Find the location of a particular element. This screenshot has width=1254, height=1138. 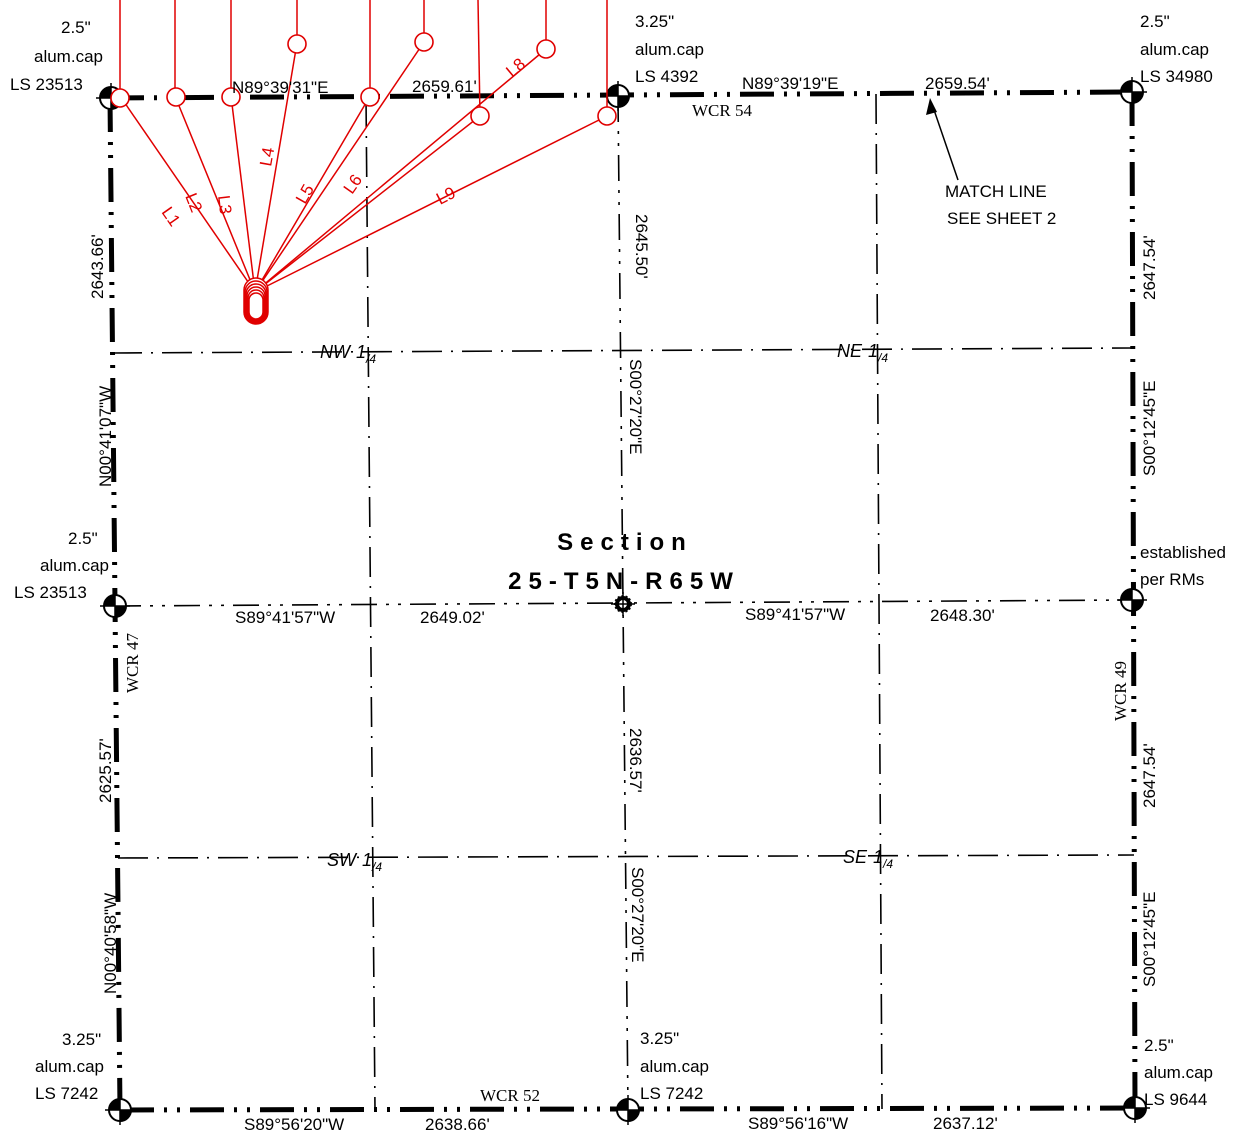

lateral-label-l2: L2 is located at coordinates (193, 202).